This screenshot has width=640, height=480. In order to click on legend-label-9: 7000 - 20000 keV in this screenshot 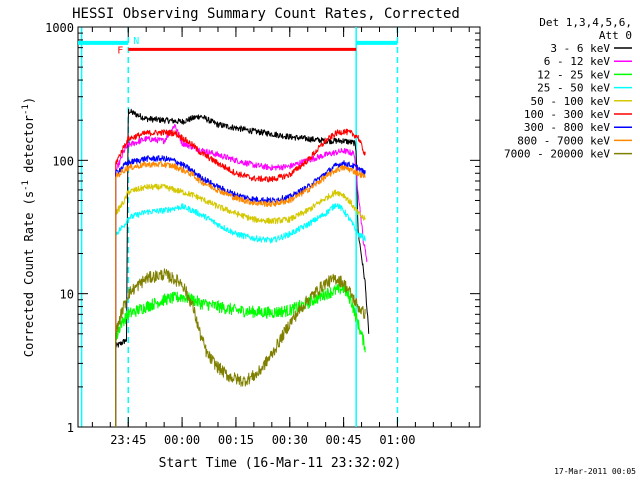, I will do `click(557, 154)`.